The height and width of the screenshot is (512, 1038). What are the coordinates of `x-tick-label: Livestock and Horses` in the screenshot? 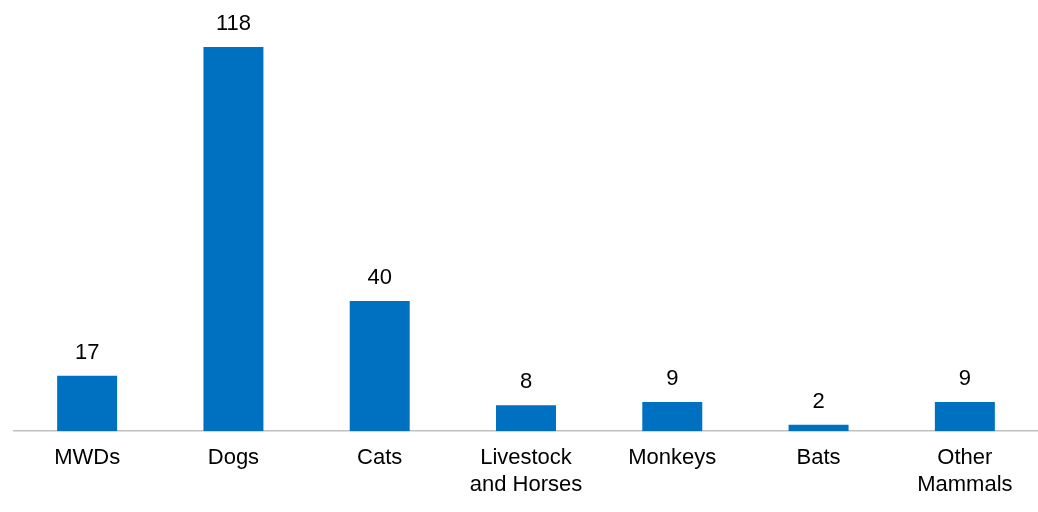 It's located at (526, 470).